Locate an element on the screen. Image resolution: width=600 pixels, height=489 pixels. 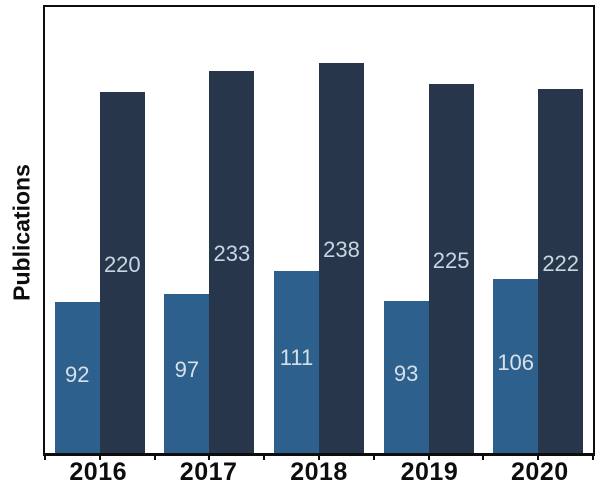
dark-navy-bars-2016: 220 is located at coordinates (122, 272).